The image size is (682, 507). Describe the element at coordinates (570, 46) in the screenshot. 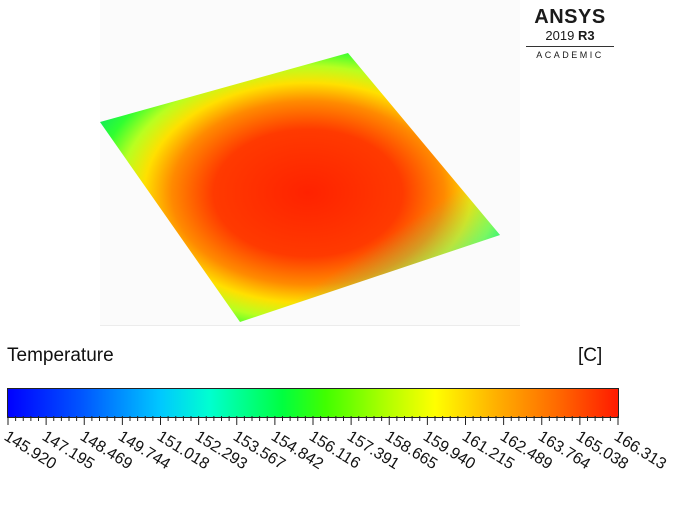

I see `brand-divider` at that location.